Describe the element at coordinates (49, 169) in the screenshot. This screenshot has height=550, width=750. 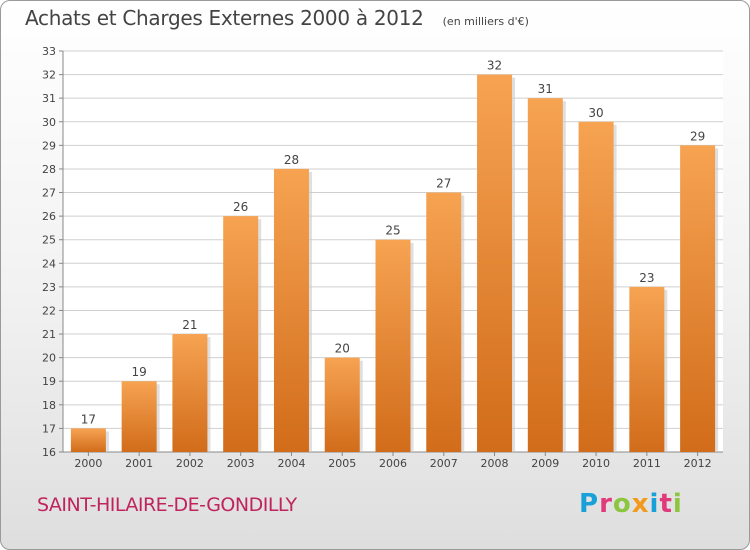
I see `y-tick-label: 28` at that location.